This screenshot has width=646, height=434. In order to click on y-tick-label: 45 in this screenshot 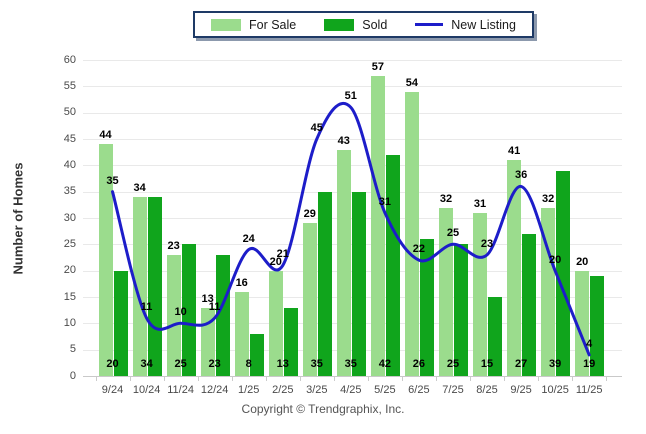, I will do `click(69, 138)`.